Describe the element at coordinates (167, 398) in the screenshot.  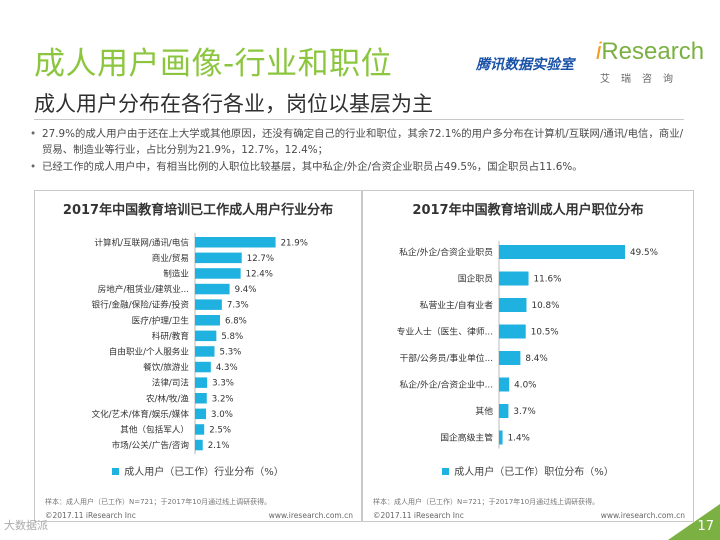
I see `category-label: 农/林/牧/渔` at that location.